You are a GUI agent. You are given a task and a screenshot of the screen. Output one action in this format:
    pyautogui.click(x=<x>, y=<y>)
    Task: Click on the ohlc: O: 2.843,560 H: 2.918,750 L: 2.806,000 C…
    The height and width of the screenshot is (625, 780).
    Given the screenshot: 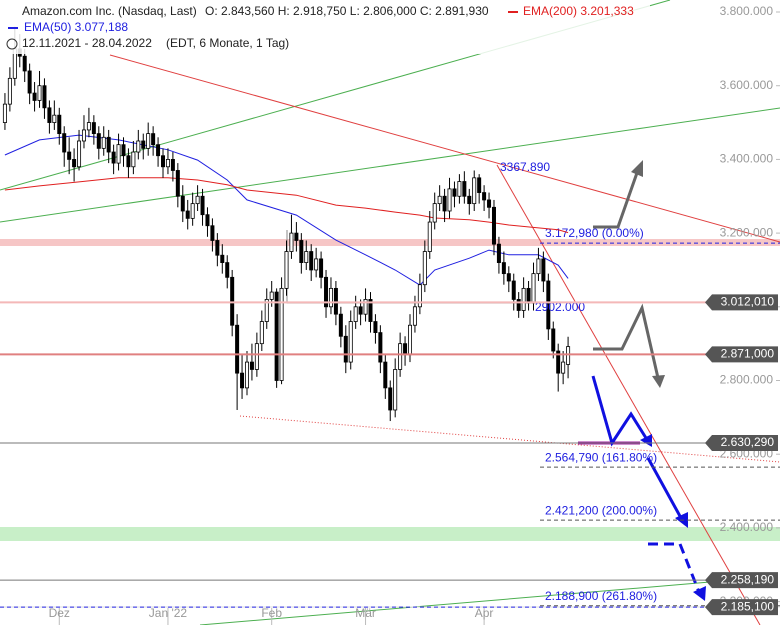 What is the action you would take?
    pyautogui.click(x=347, y=11)
    